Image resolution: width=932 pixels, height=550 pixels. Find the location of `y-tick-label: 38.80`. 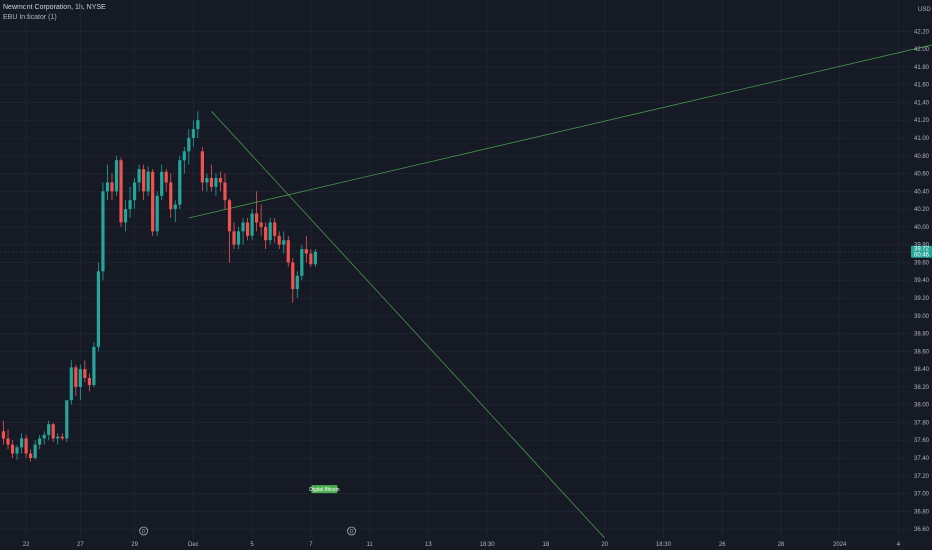

y-tick-label: 38.80 is located at coordinates (922, 335).